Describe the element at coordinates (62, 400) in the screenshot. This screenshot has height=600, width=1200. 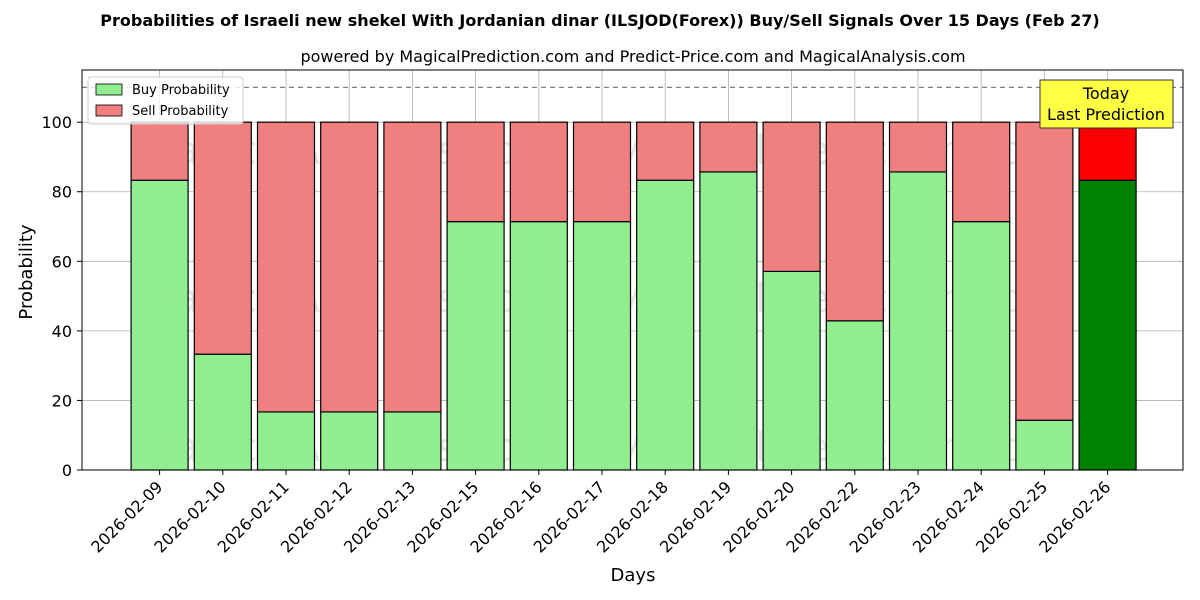
I see `y-tick-label: 20` at that location.